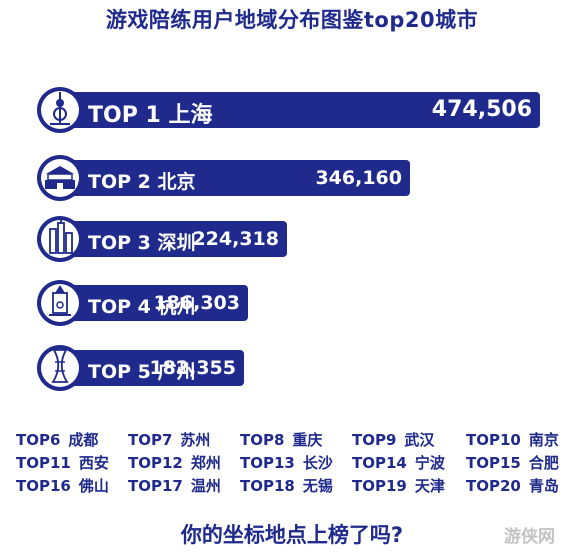  I want to click on city-name: 郑州, so click(205, 463).